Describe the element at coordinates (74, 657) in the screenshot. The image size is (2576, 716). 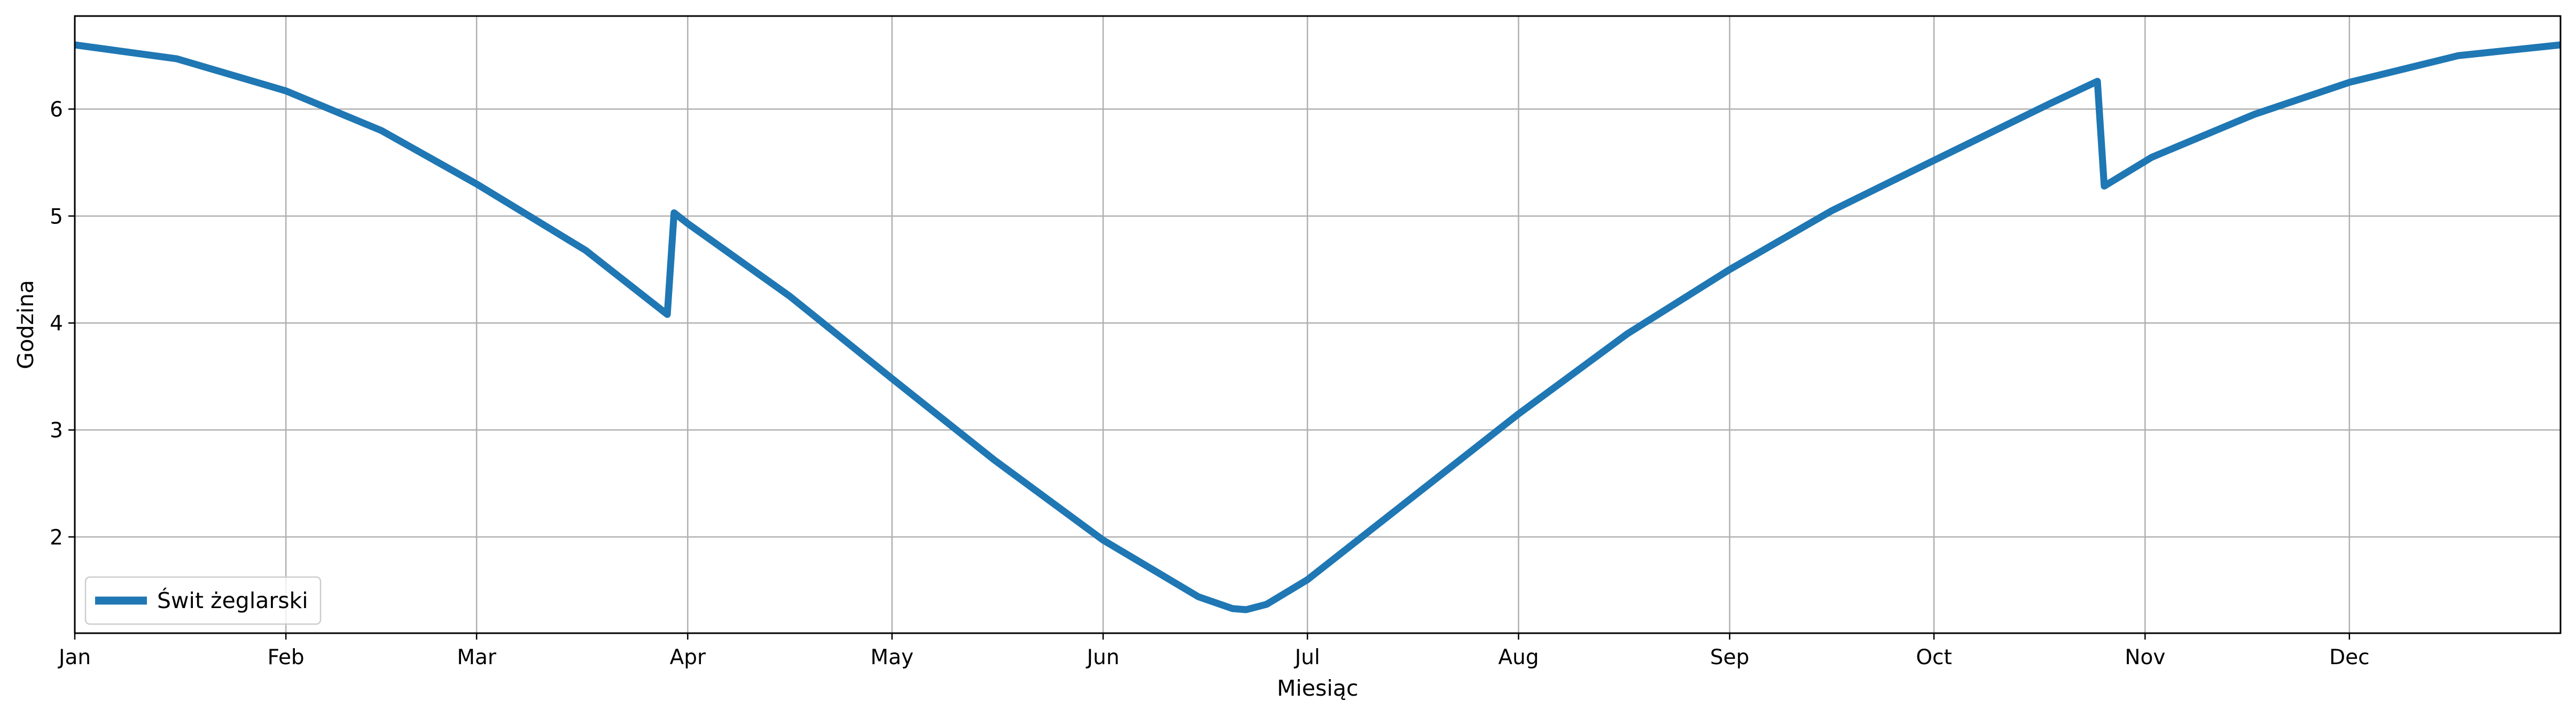
I see `x-tick-label: Jan` at that location.